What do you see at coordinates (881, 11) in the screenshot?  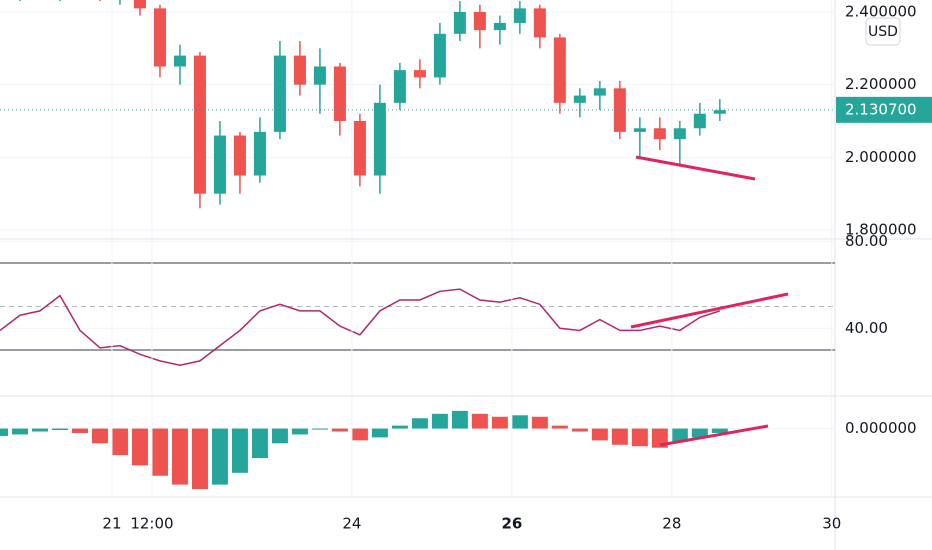 I see `y-tick-label: 2.400000` at bounding box center [881, 11].